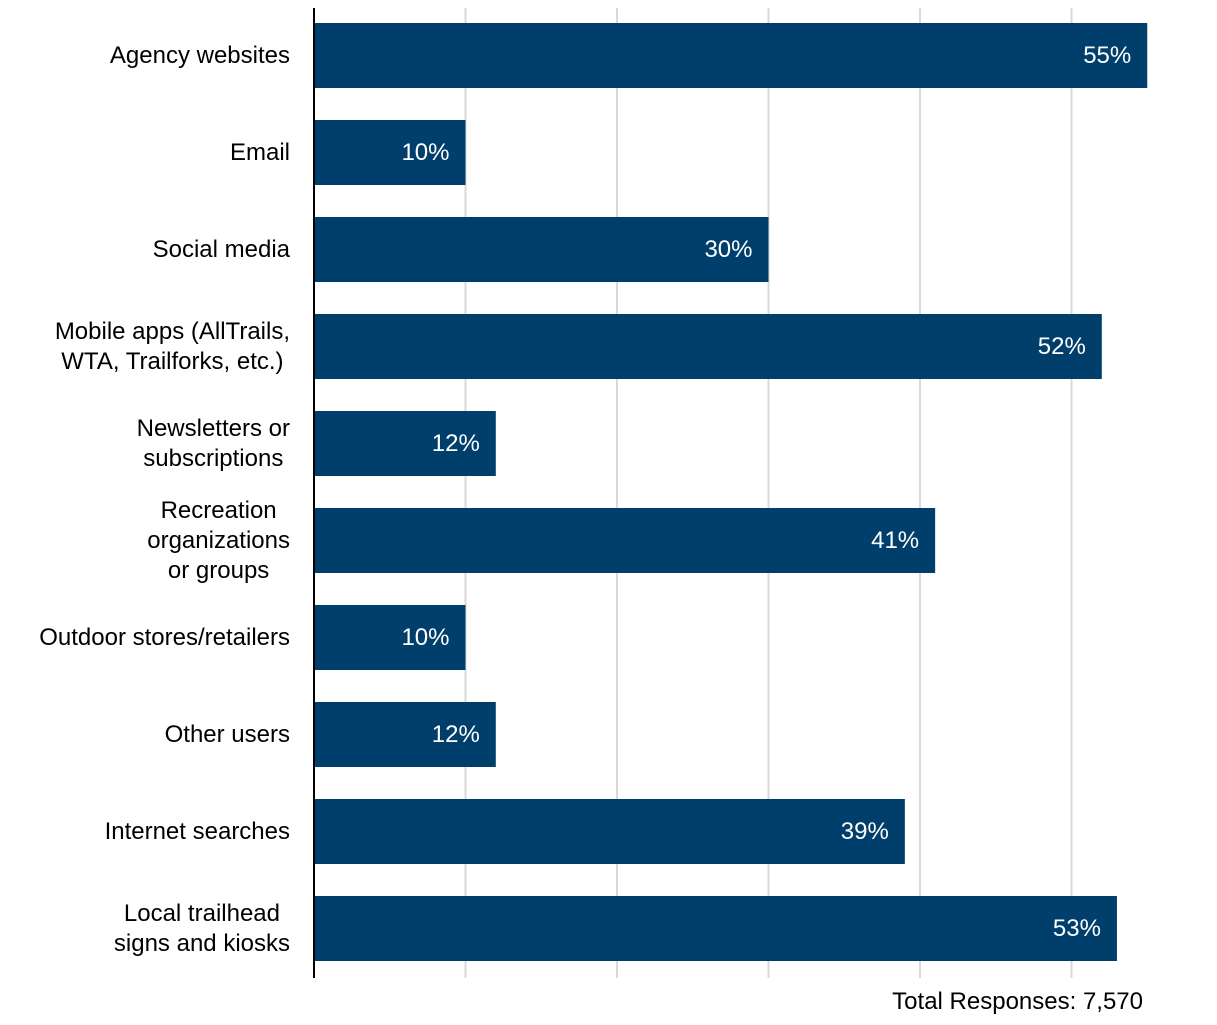 The image size is (1217, 1025). I want to click on total-responses-note: Total Responses: 7,570, so click(1017, 1002).